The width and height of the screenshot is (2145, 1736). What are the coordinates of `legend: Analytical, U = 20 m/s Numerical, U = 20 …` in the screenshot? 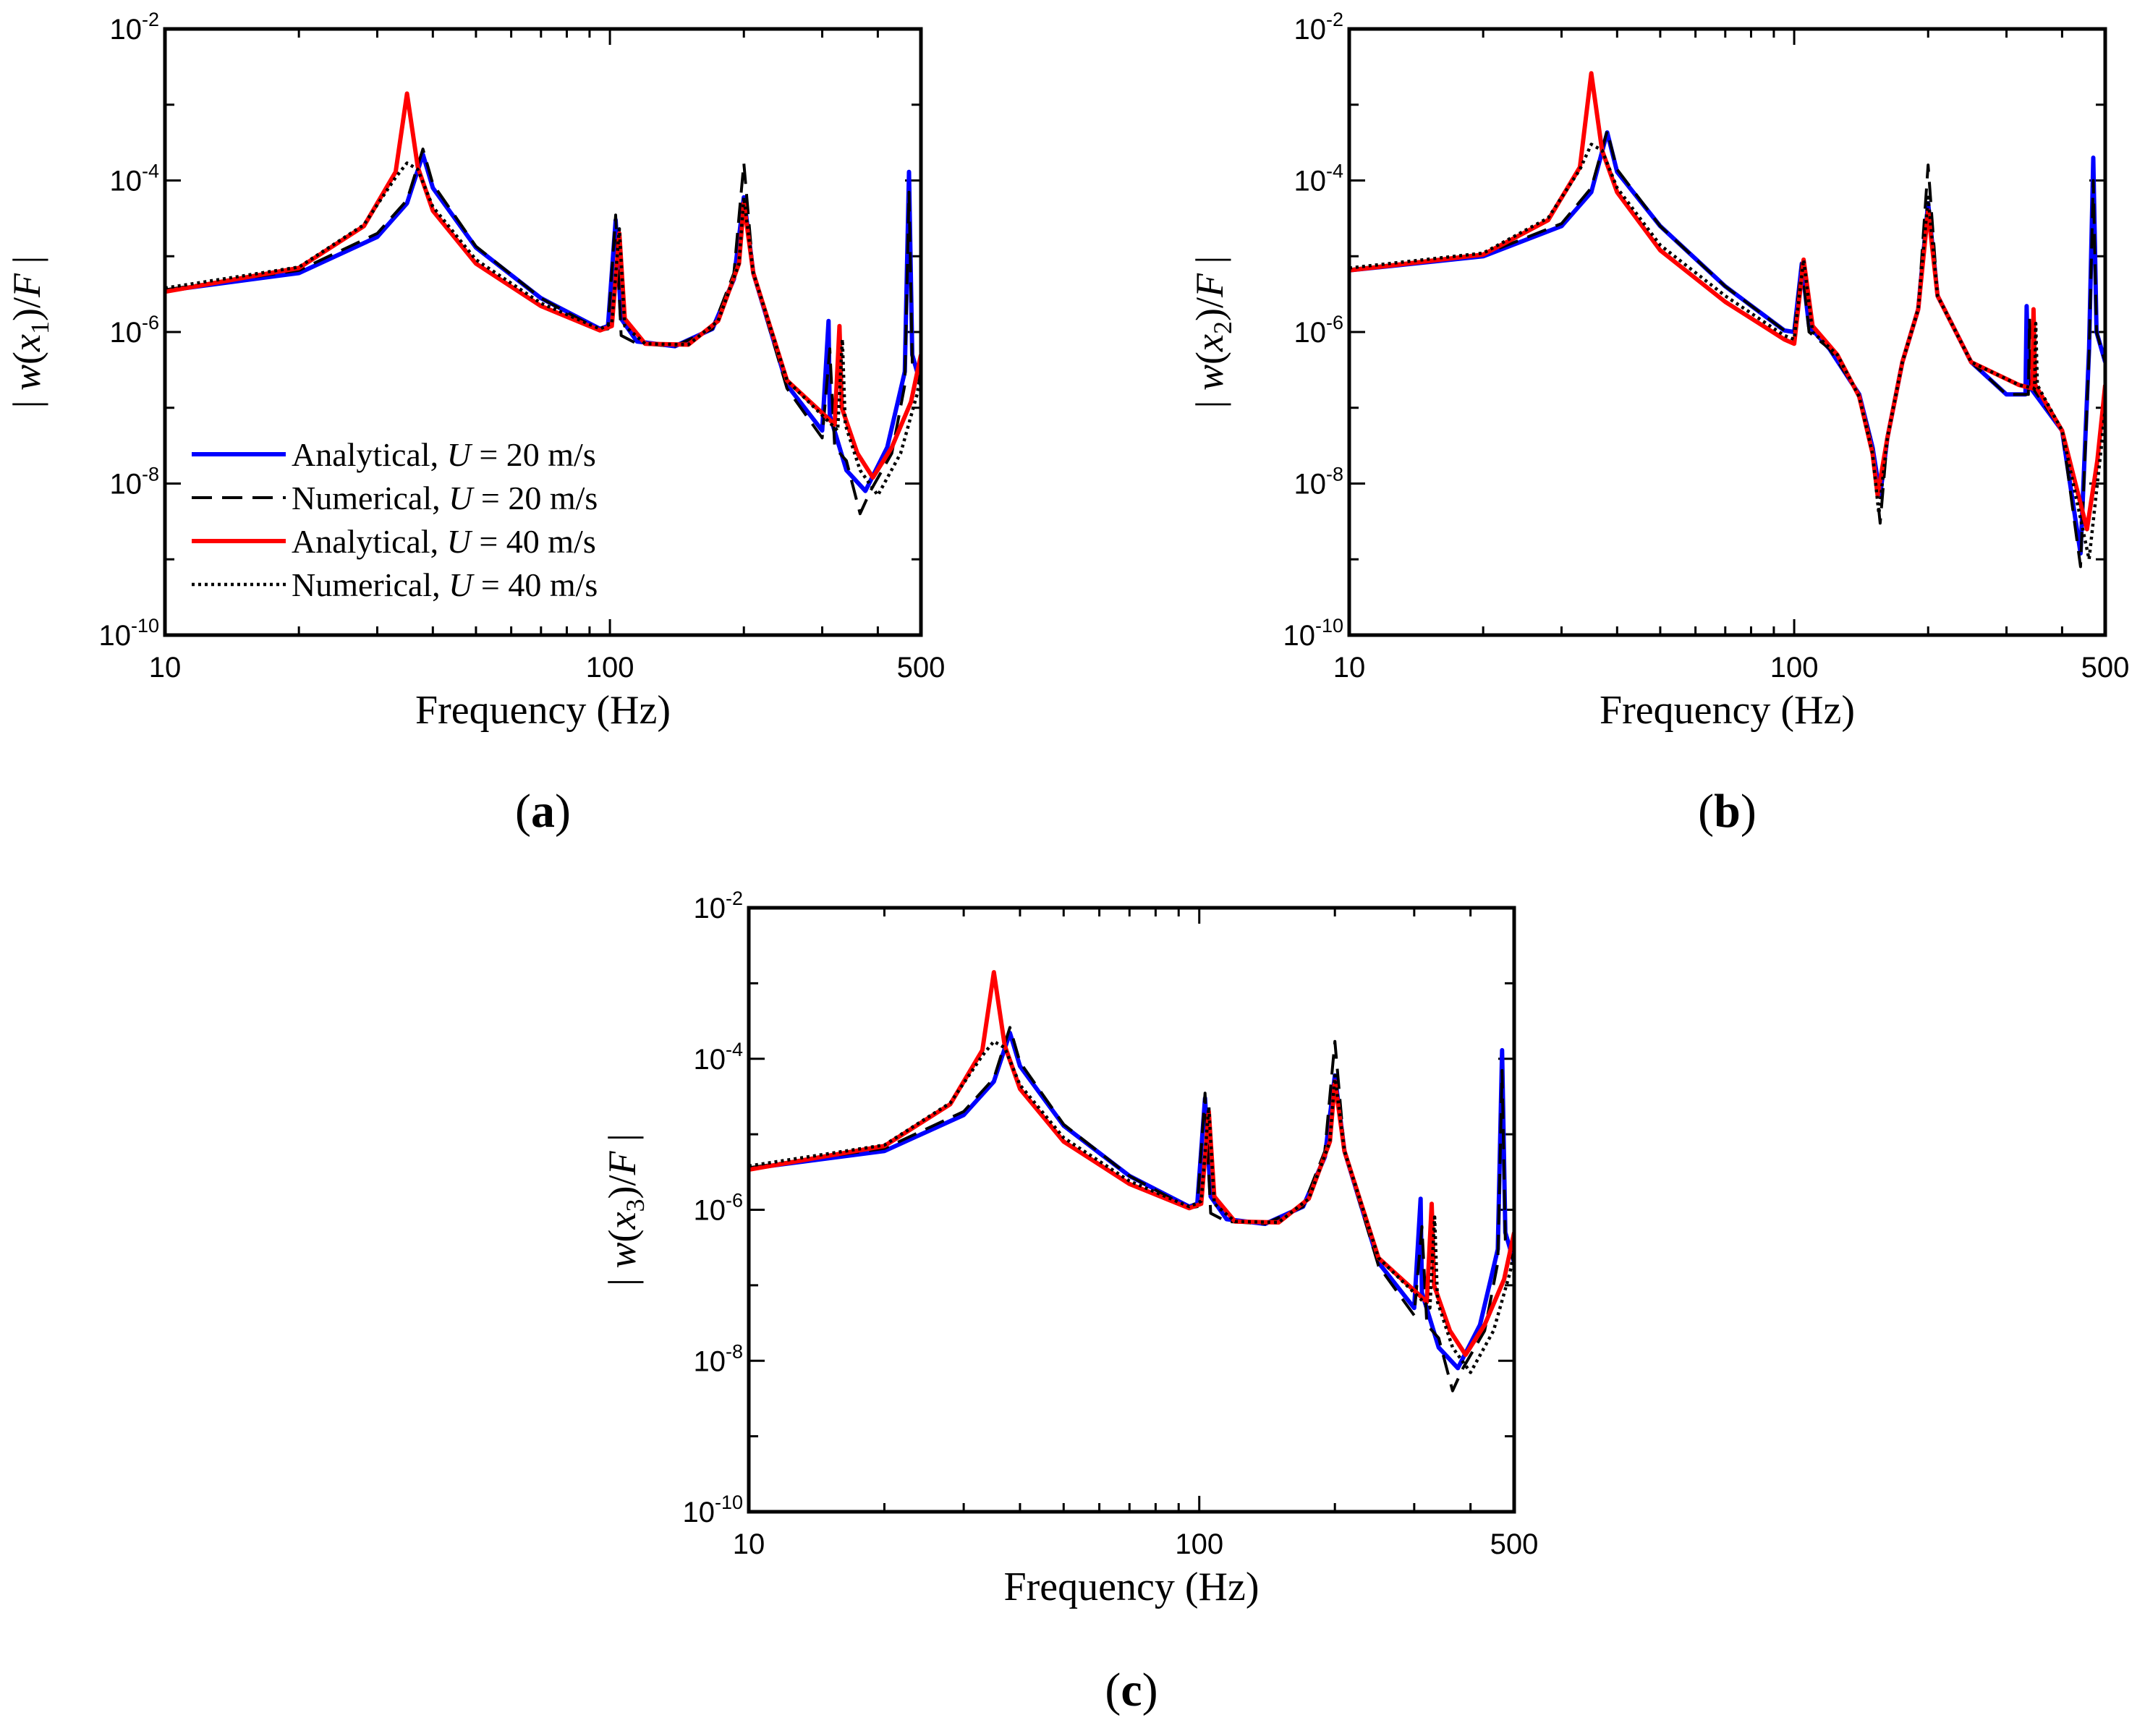 It's located at (395, 519).